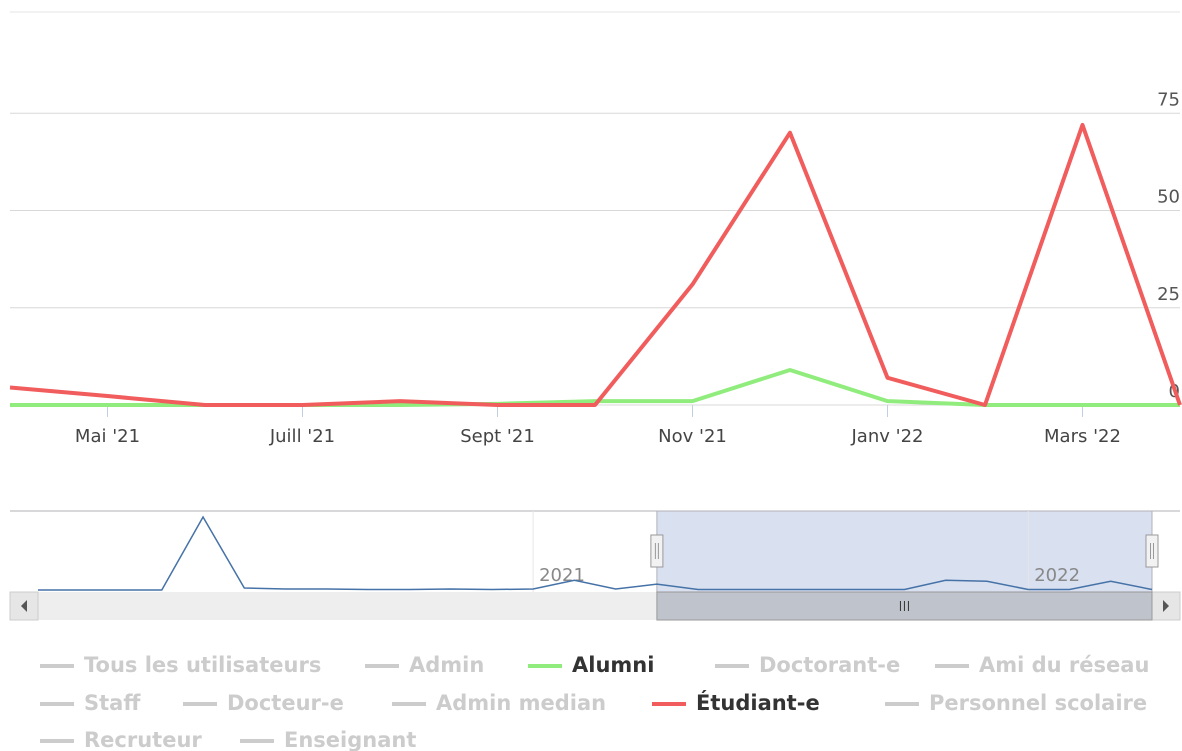 This screenshot has height=751, width=1182. Describe the element at coordinates (1082, 436) in the screenshot. I see `x-tick-label: Mars '22` at that location.